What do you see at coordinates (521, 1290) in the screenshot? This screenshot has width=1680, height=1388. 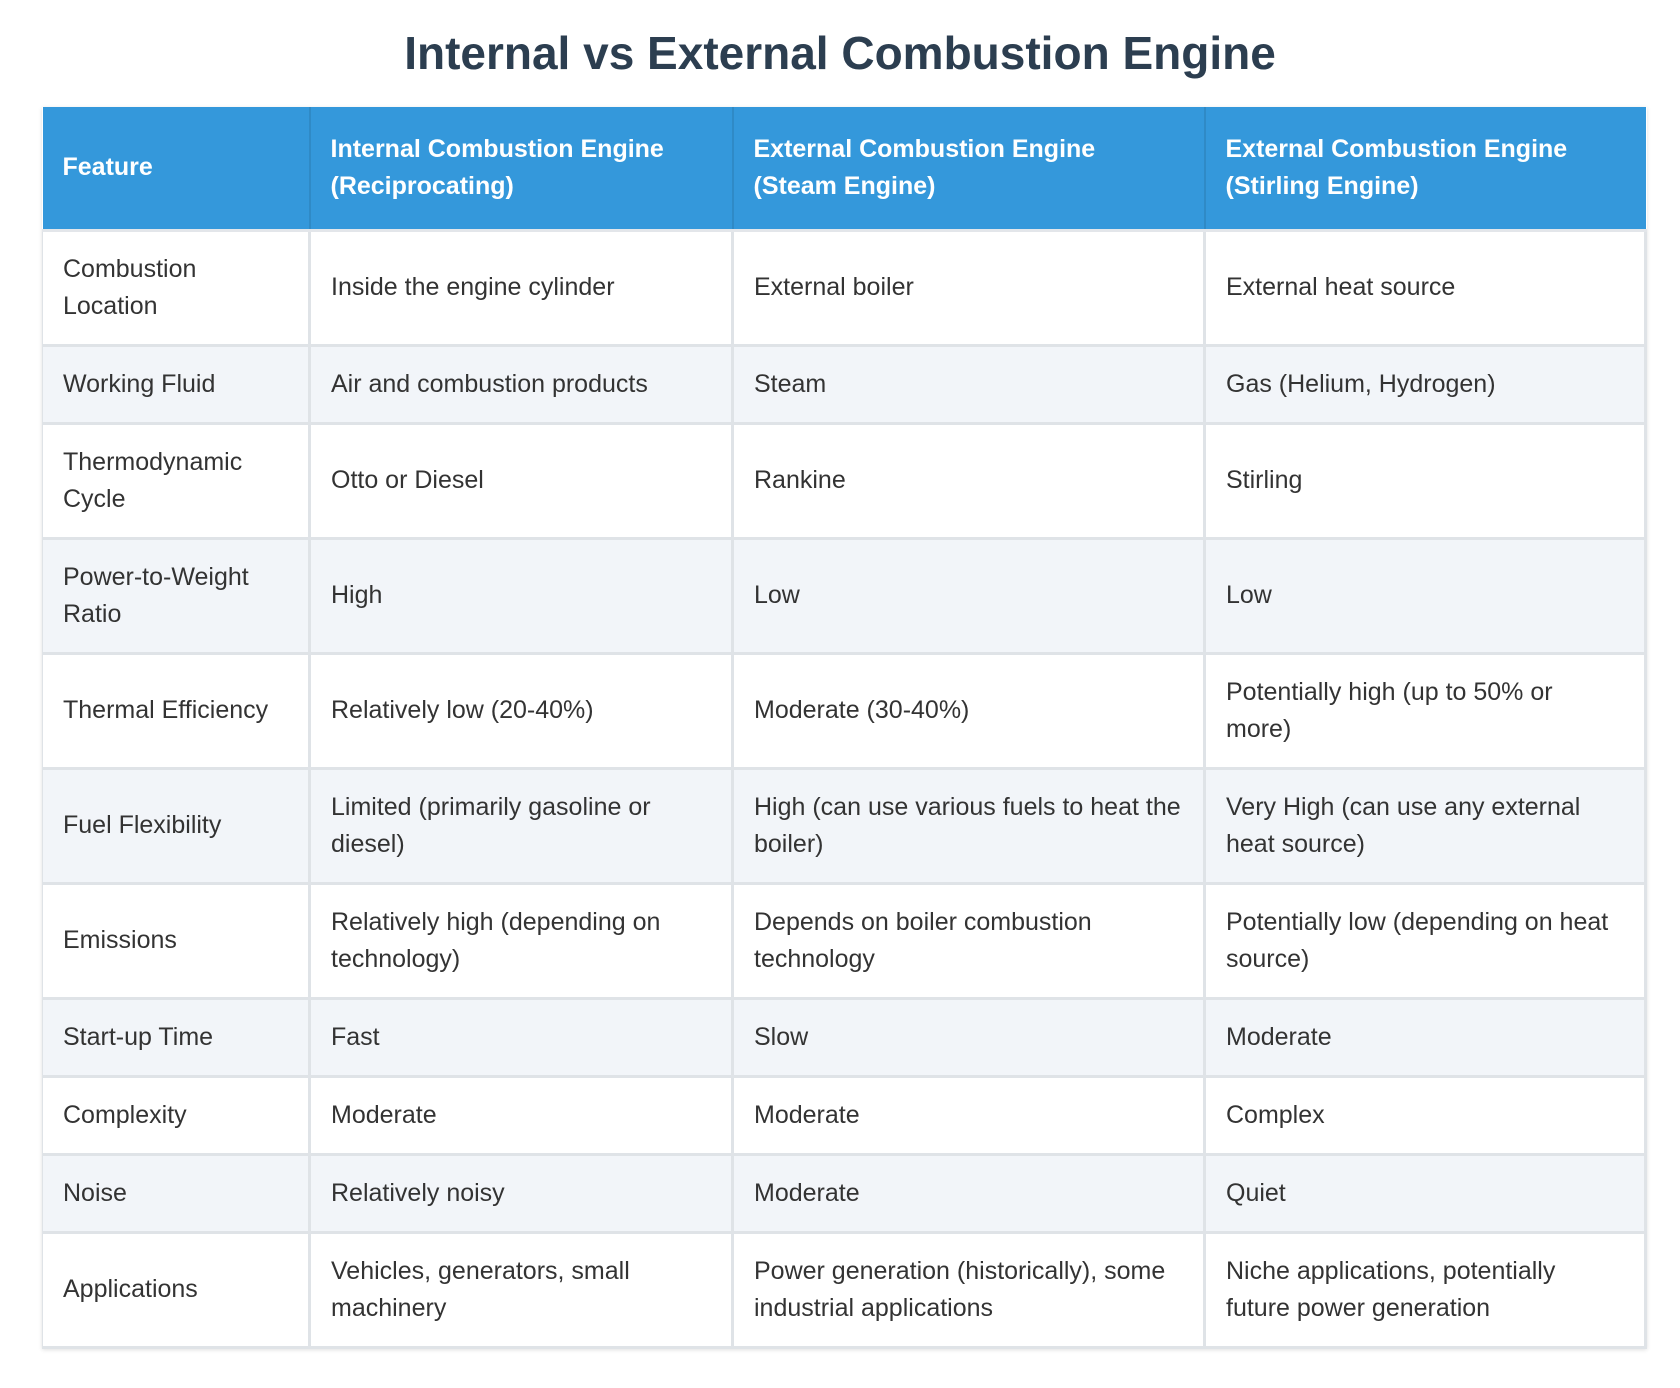 I see `internal-cell: Vehicles, generators, small machinery` at bounding box center [521, 1290].